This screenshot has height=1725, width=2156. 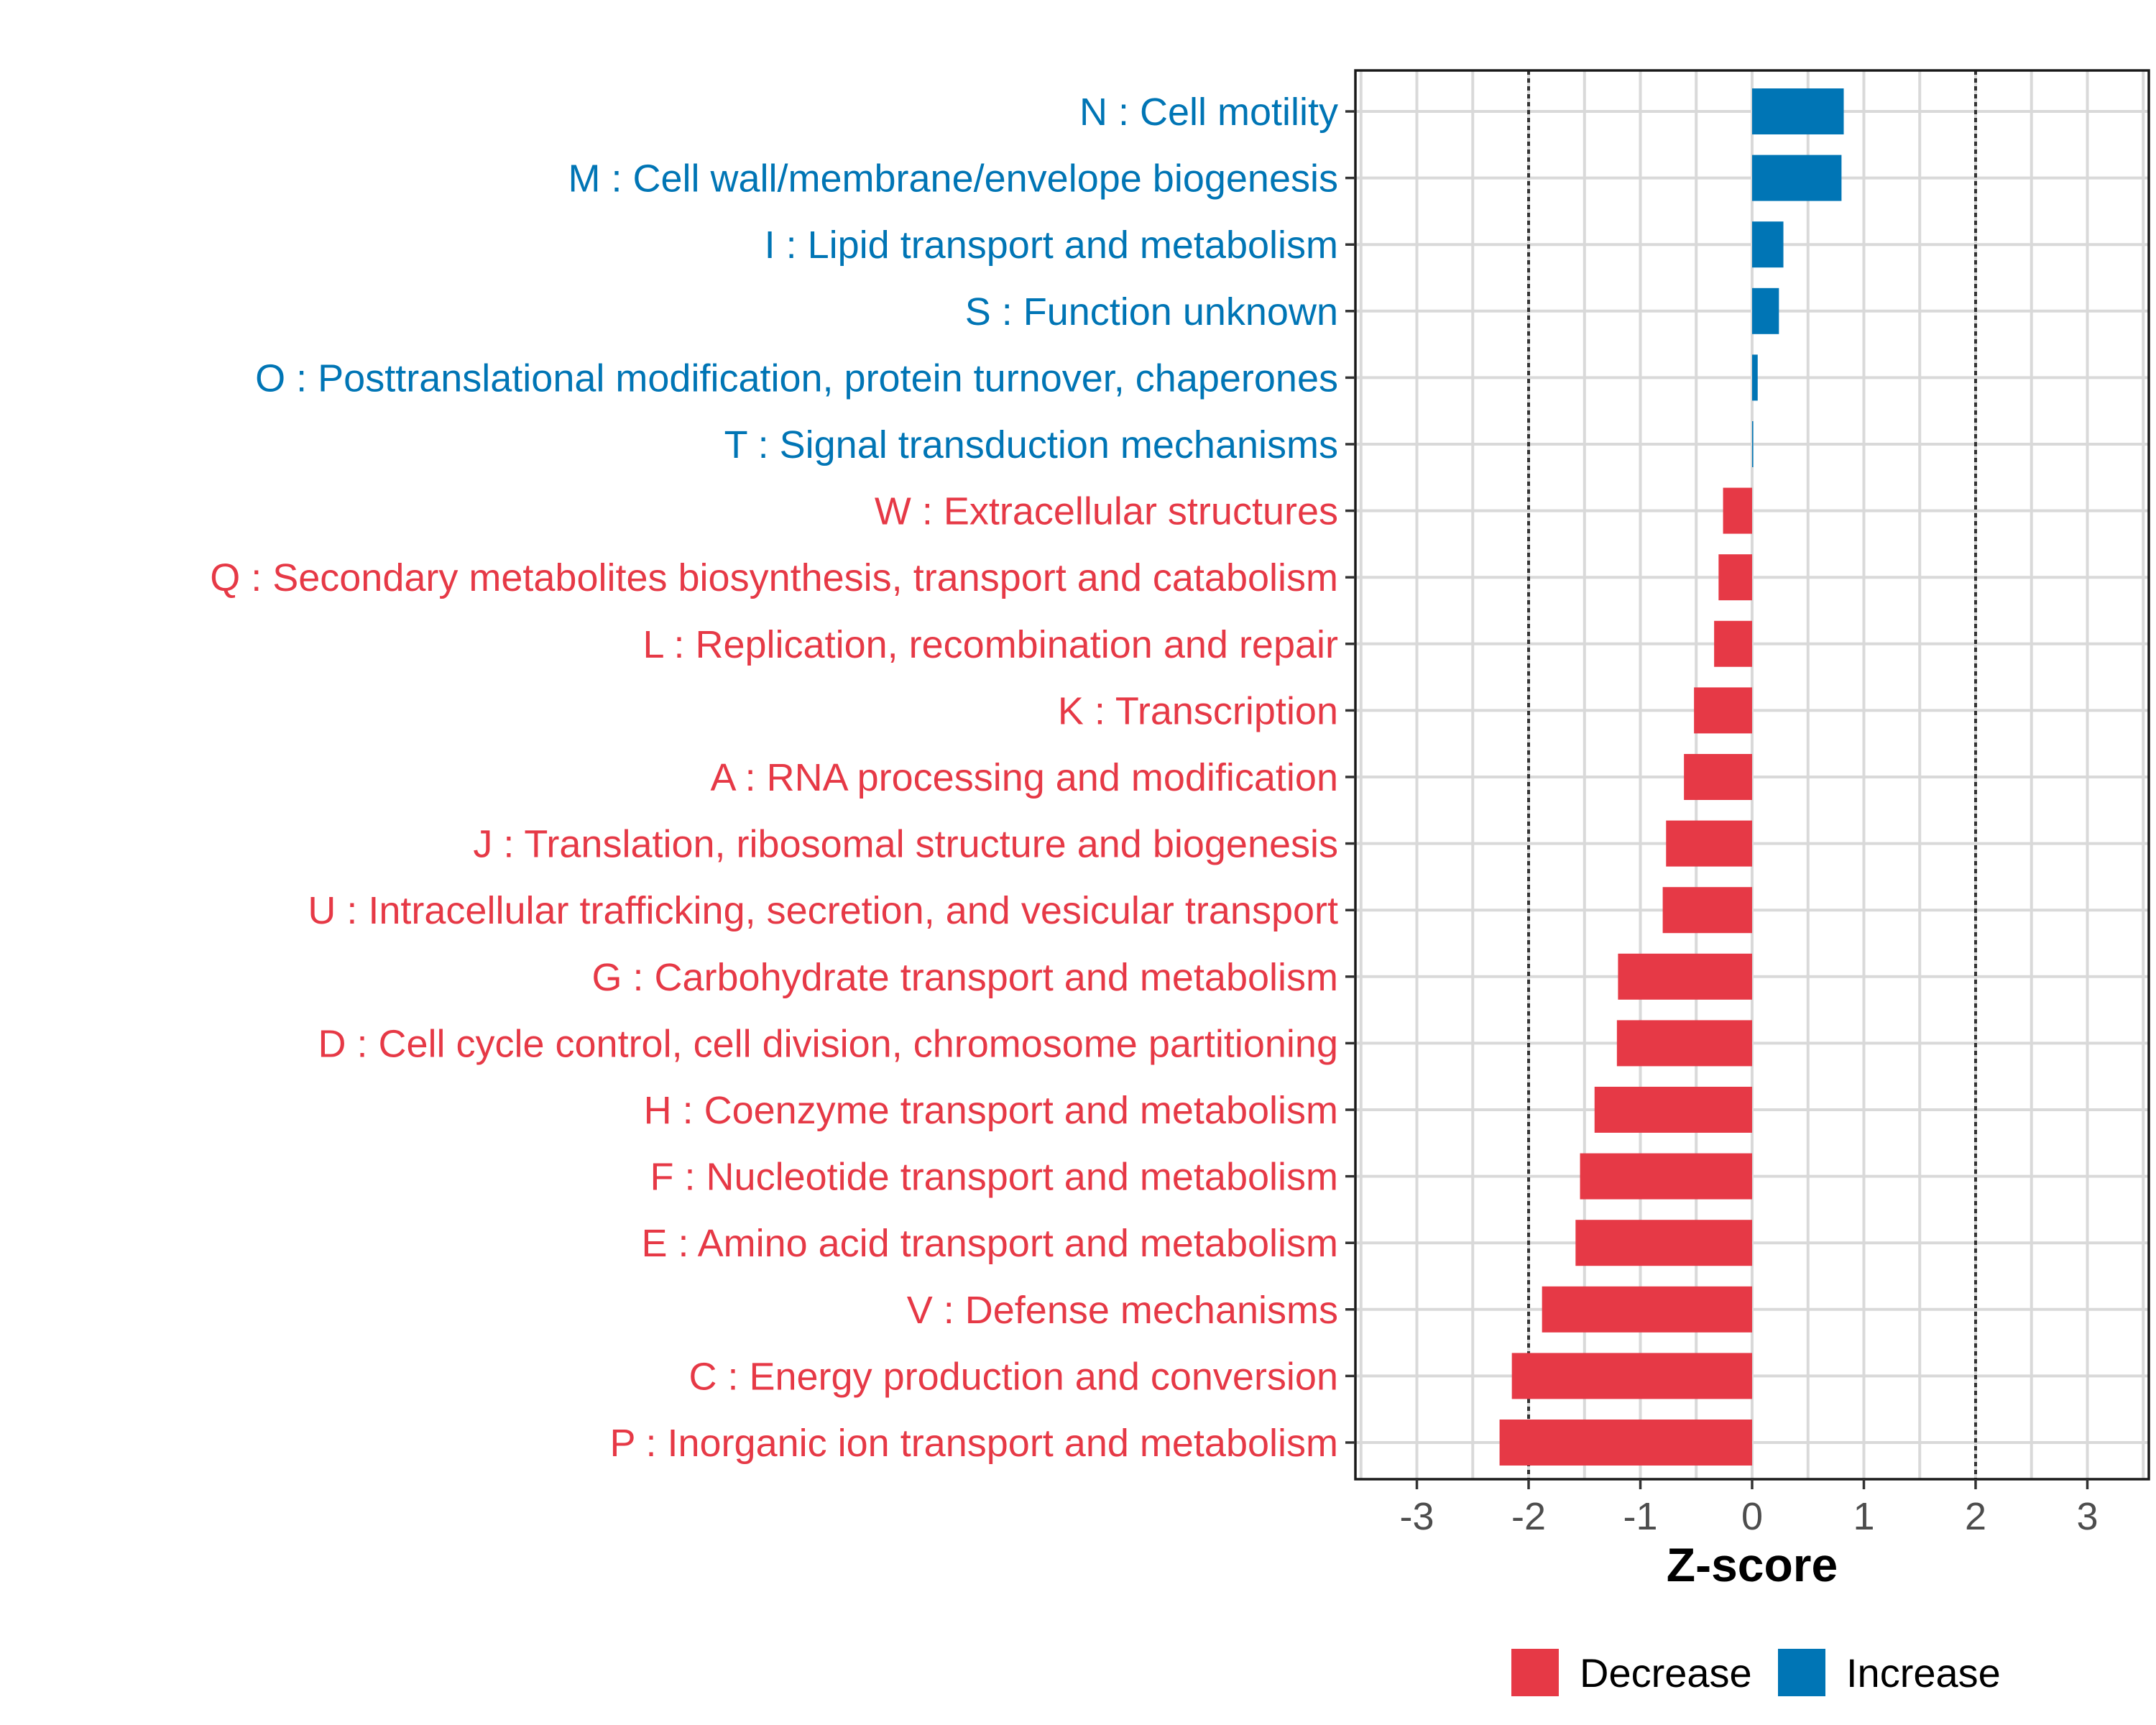 I want to click on category-label: C : Energy production and conversion, so click(x=1013, y=1376).